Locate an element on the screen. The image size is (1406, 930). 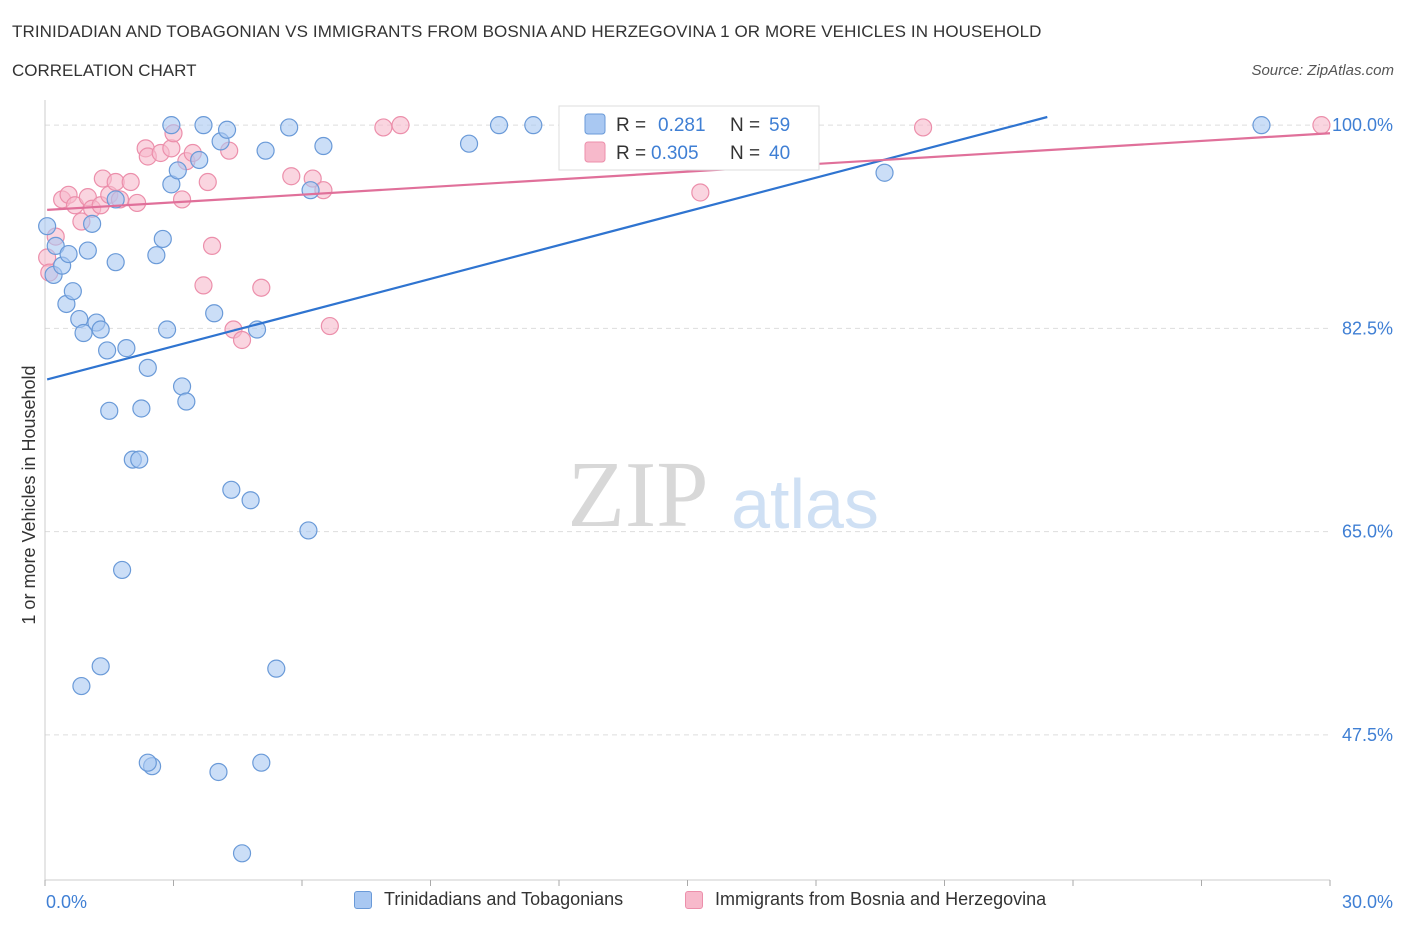
stats-n-label-pink: N = is located at coordinates (745, 153).